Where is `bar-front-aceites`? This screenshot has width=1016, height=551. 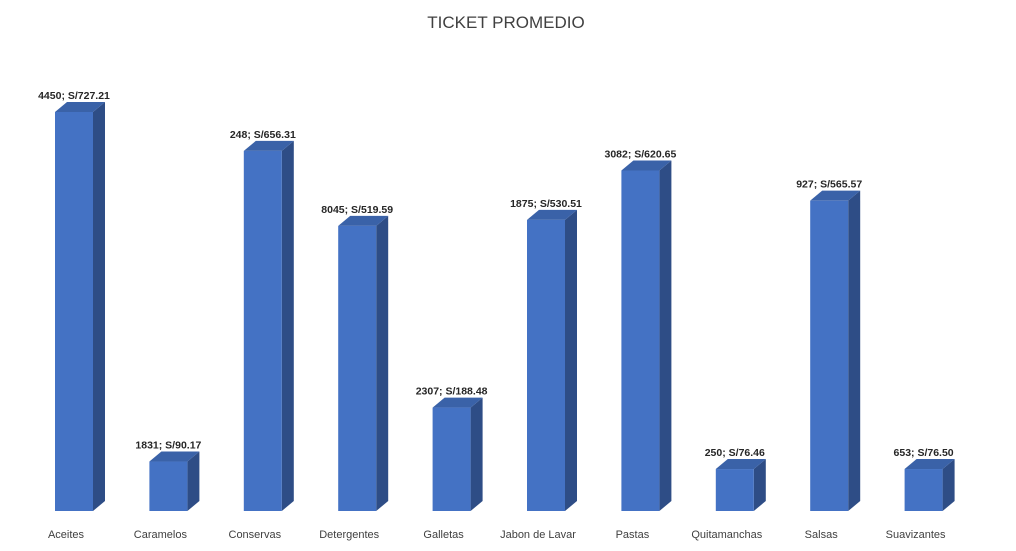 bar-front-aceites is located at coordinates (74, 311).